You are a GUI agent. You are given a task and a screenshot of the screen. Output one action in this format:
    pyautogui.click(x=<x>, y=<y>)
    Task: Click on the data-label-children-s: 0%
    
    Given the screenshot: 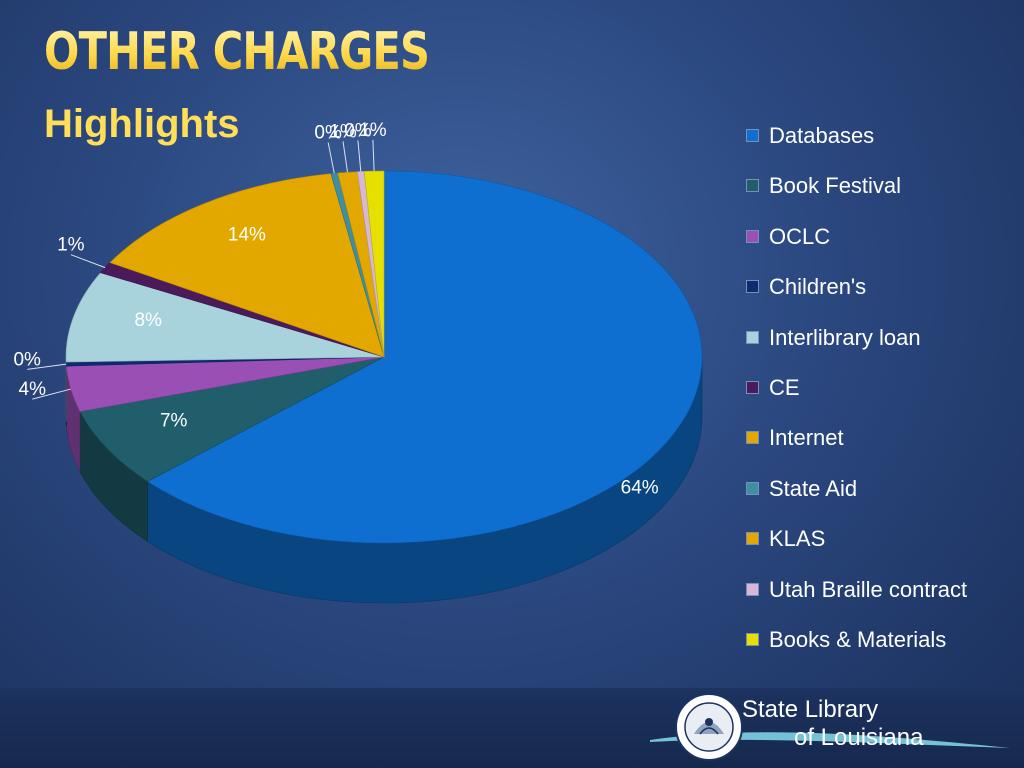 What is the action you would take?
    pyautogui.click(x=27, y=359)
    